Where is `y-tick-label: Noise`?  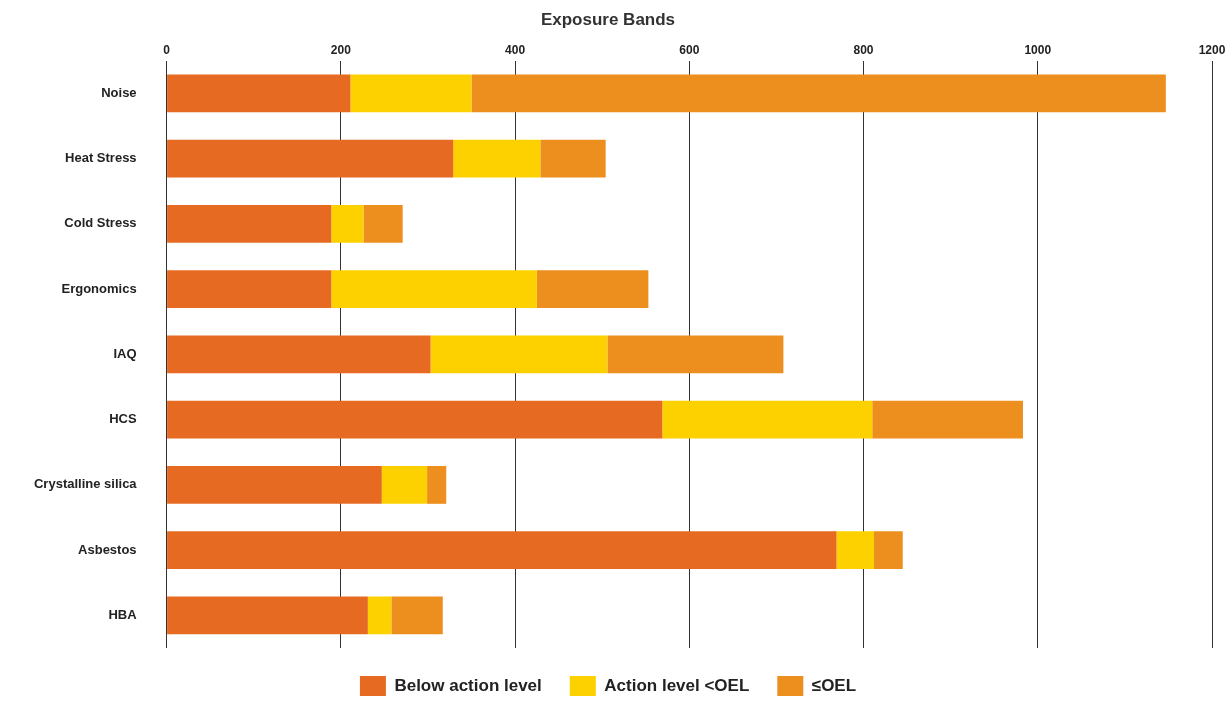 y-tick-label: Noise is located at coordinates (119, 92).